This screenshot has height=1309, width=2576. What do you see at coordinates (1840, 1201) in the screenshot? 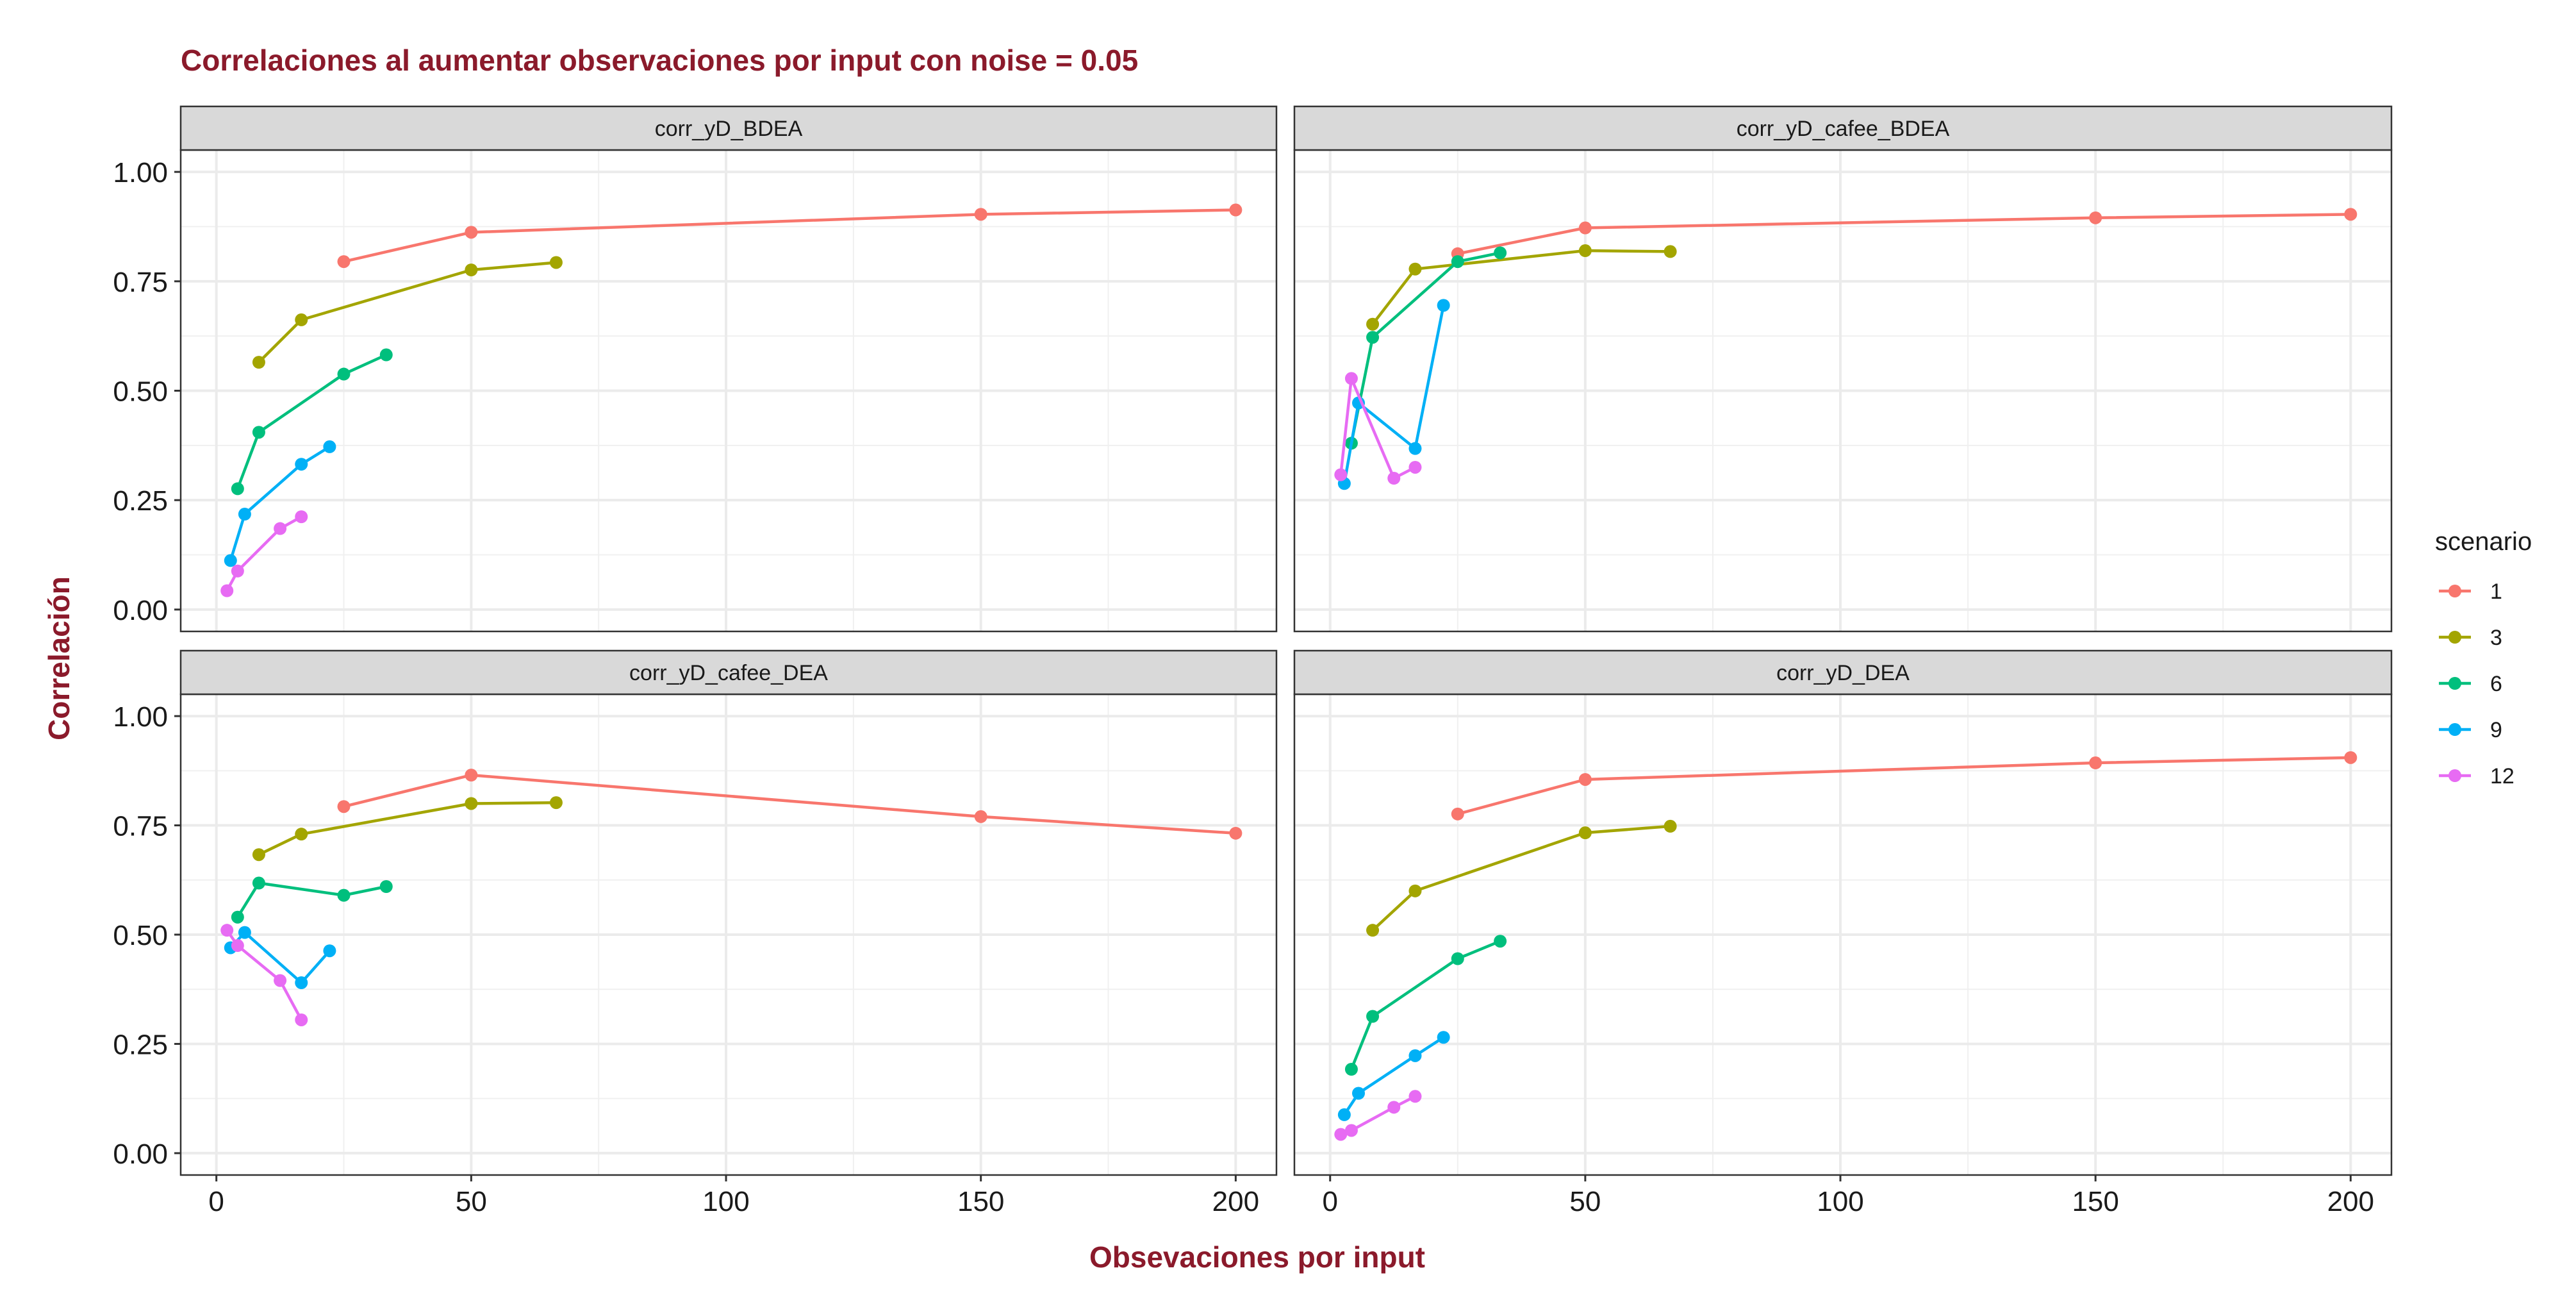
I see `x-tick-label: 100` at bounding box center [1840, 1201].